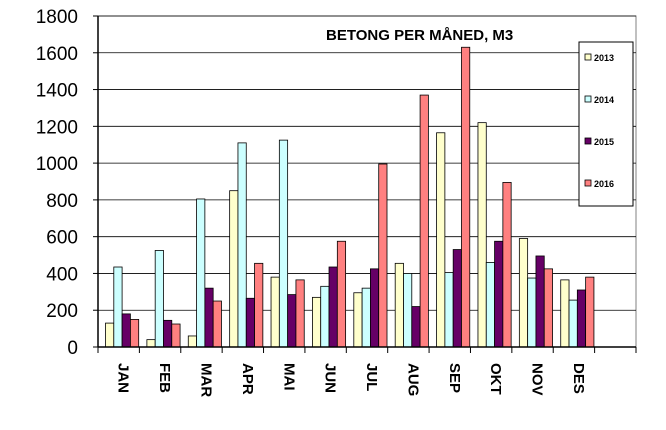  Describe the element at coordinates (325, 316) in the screenshot. I see `bar-jun-2014` at that location.